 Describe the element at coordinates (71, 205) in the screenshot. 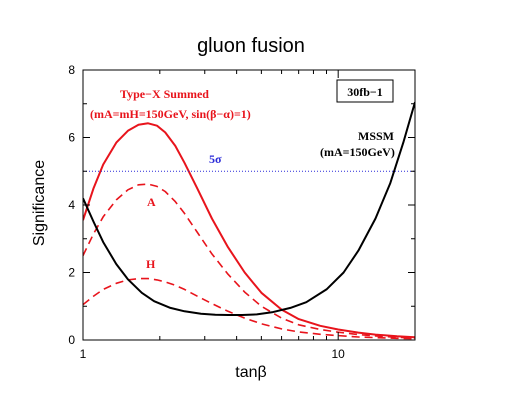

I see `y-tick-label: 4` at that location.